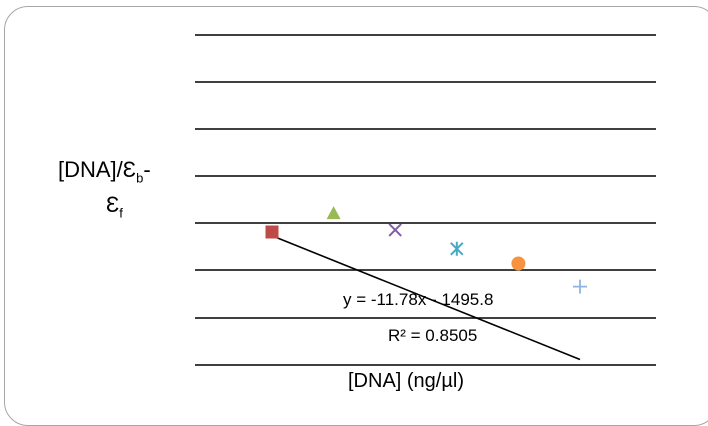  I want to click on trendline-equation: y = -11.78x - 1495.8, so click(418, 299).